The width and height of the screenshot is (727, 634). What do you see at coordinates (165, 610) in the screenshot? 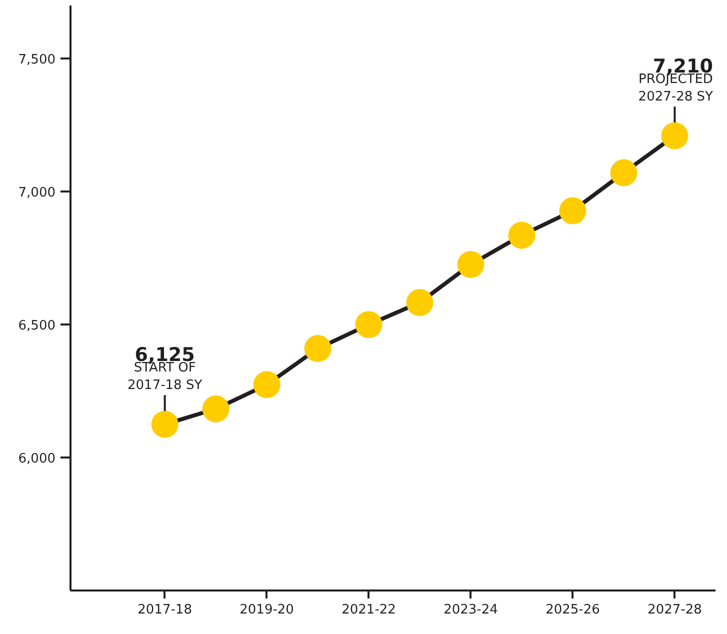
I see `x-tick-label: 2017-18` at bounding box center [165, 610].